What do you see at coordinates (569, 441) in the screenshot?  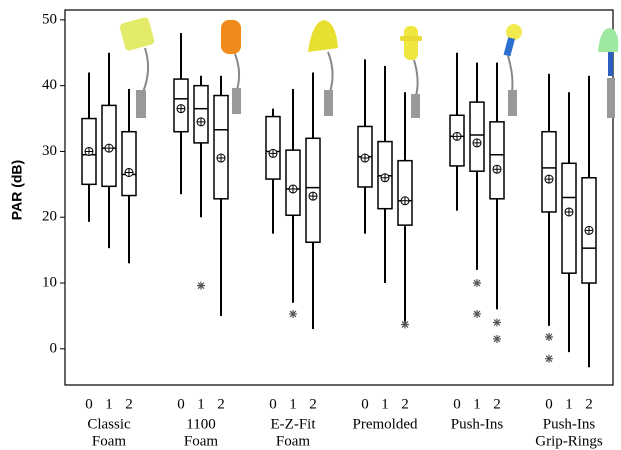 I see `group-label: Grip-Rings` at bounding box center [569, 441].